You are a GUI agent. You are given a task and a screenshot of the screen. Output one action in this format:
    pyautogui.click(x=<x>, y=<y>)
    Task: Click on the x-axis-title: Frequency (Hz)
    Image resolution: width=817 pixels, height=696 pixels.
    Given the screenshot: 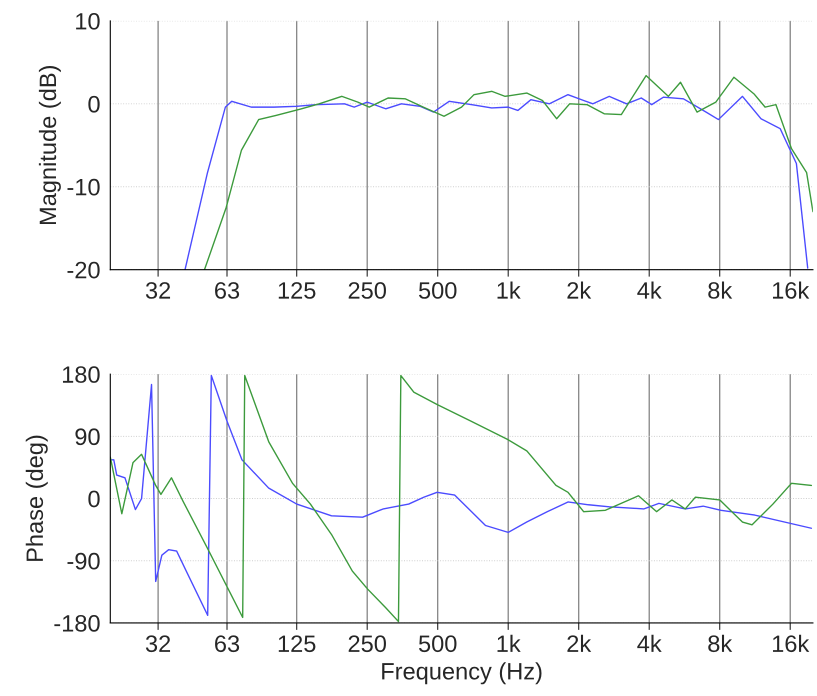 What is the action you would take?
    pyautogui.click(x=462, y=673)
    